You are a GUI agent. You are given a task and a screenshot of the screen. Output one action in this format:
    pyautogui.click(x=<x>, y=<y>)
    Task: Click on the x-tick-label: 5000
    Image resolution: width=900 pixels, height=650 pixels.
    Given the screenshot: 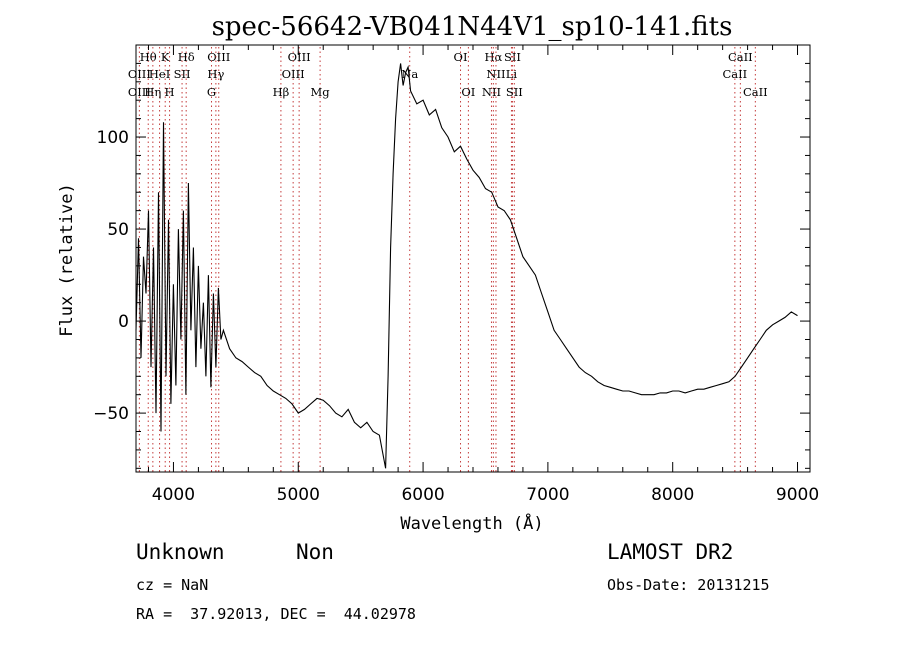 What is the action you would take?
    pyautogui.click(x=298, y=495)
    